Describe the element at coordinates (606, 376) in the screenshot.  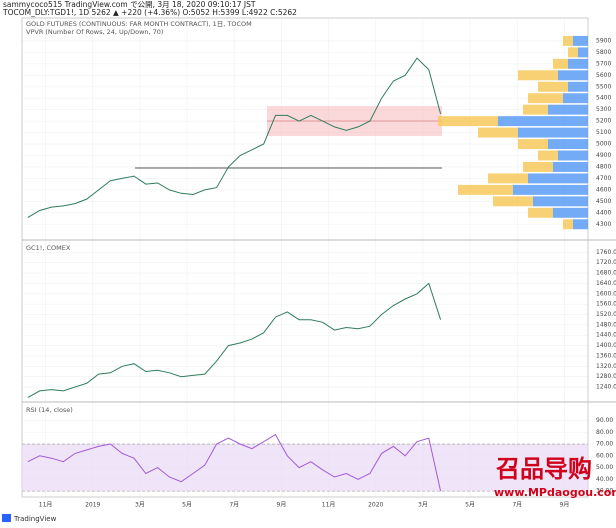
I see `y-tick-label: 1280.0` at that location.